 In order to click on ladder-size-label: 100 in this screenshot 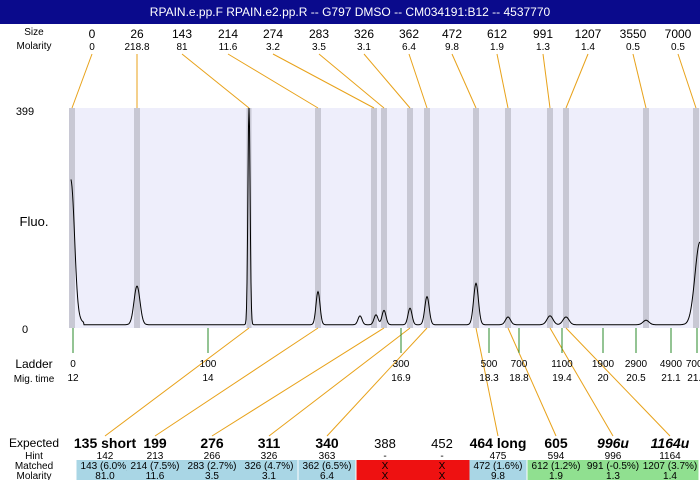, I will do `click(208, 364)`.